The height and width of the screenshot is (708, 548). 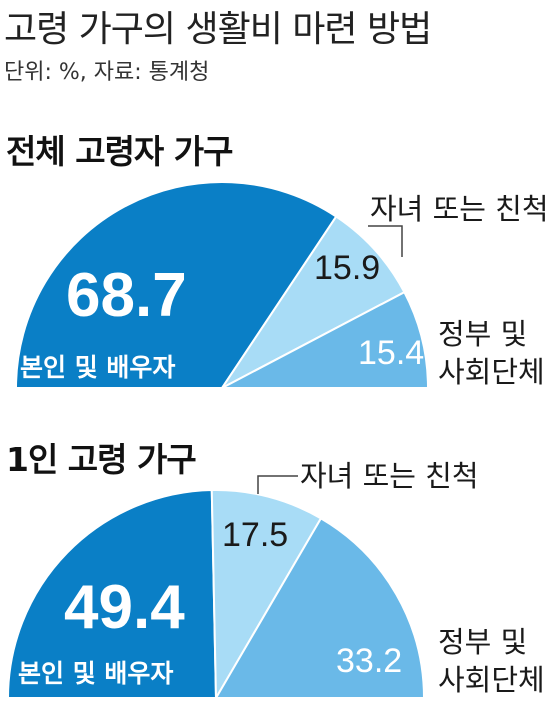 What do you see at coordinates (482, 642) in the screenshot?
I see `label-government-single-line1: 정부 및` at bounding box center [482, 642].